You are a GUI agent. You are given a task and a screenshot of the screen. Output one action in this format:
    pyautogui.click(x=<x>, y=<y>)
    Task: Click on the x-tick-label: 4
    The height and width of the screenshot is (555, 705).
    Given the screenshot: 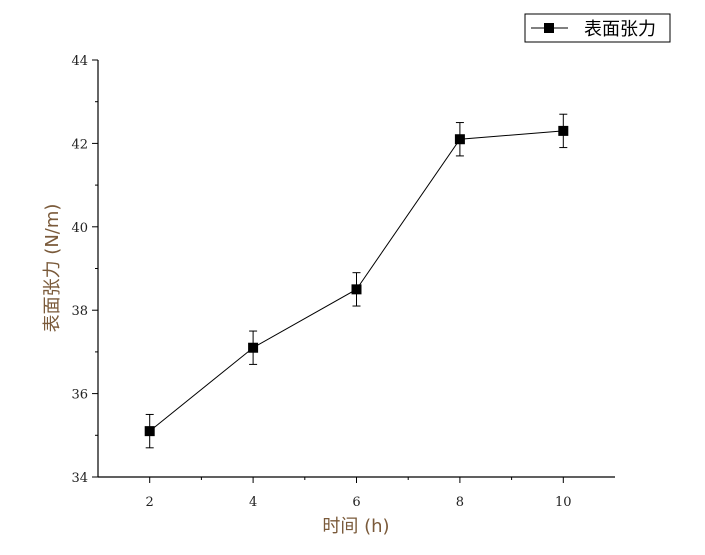 What is the action you would take?
    pyautogui.click(x=253, y=502)
    